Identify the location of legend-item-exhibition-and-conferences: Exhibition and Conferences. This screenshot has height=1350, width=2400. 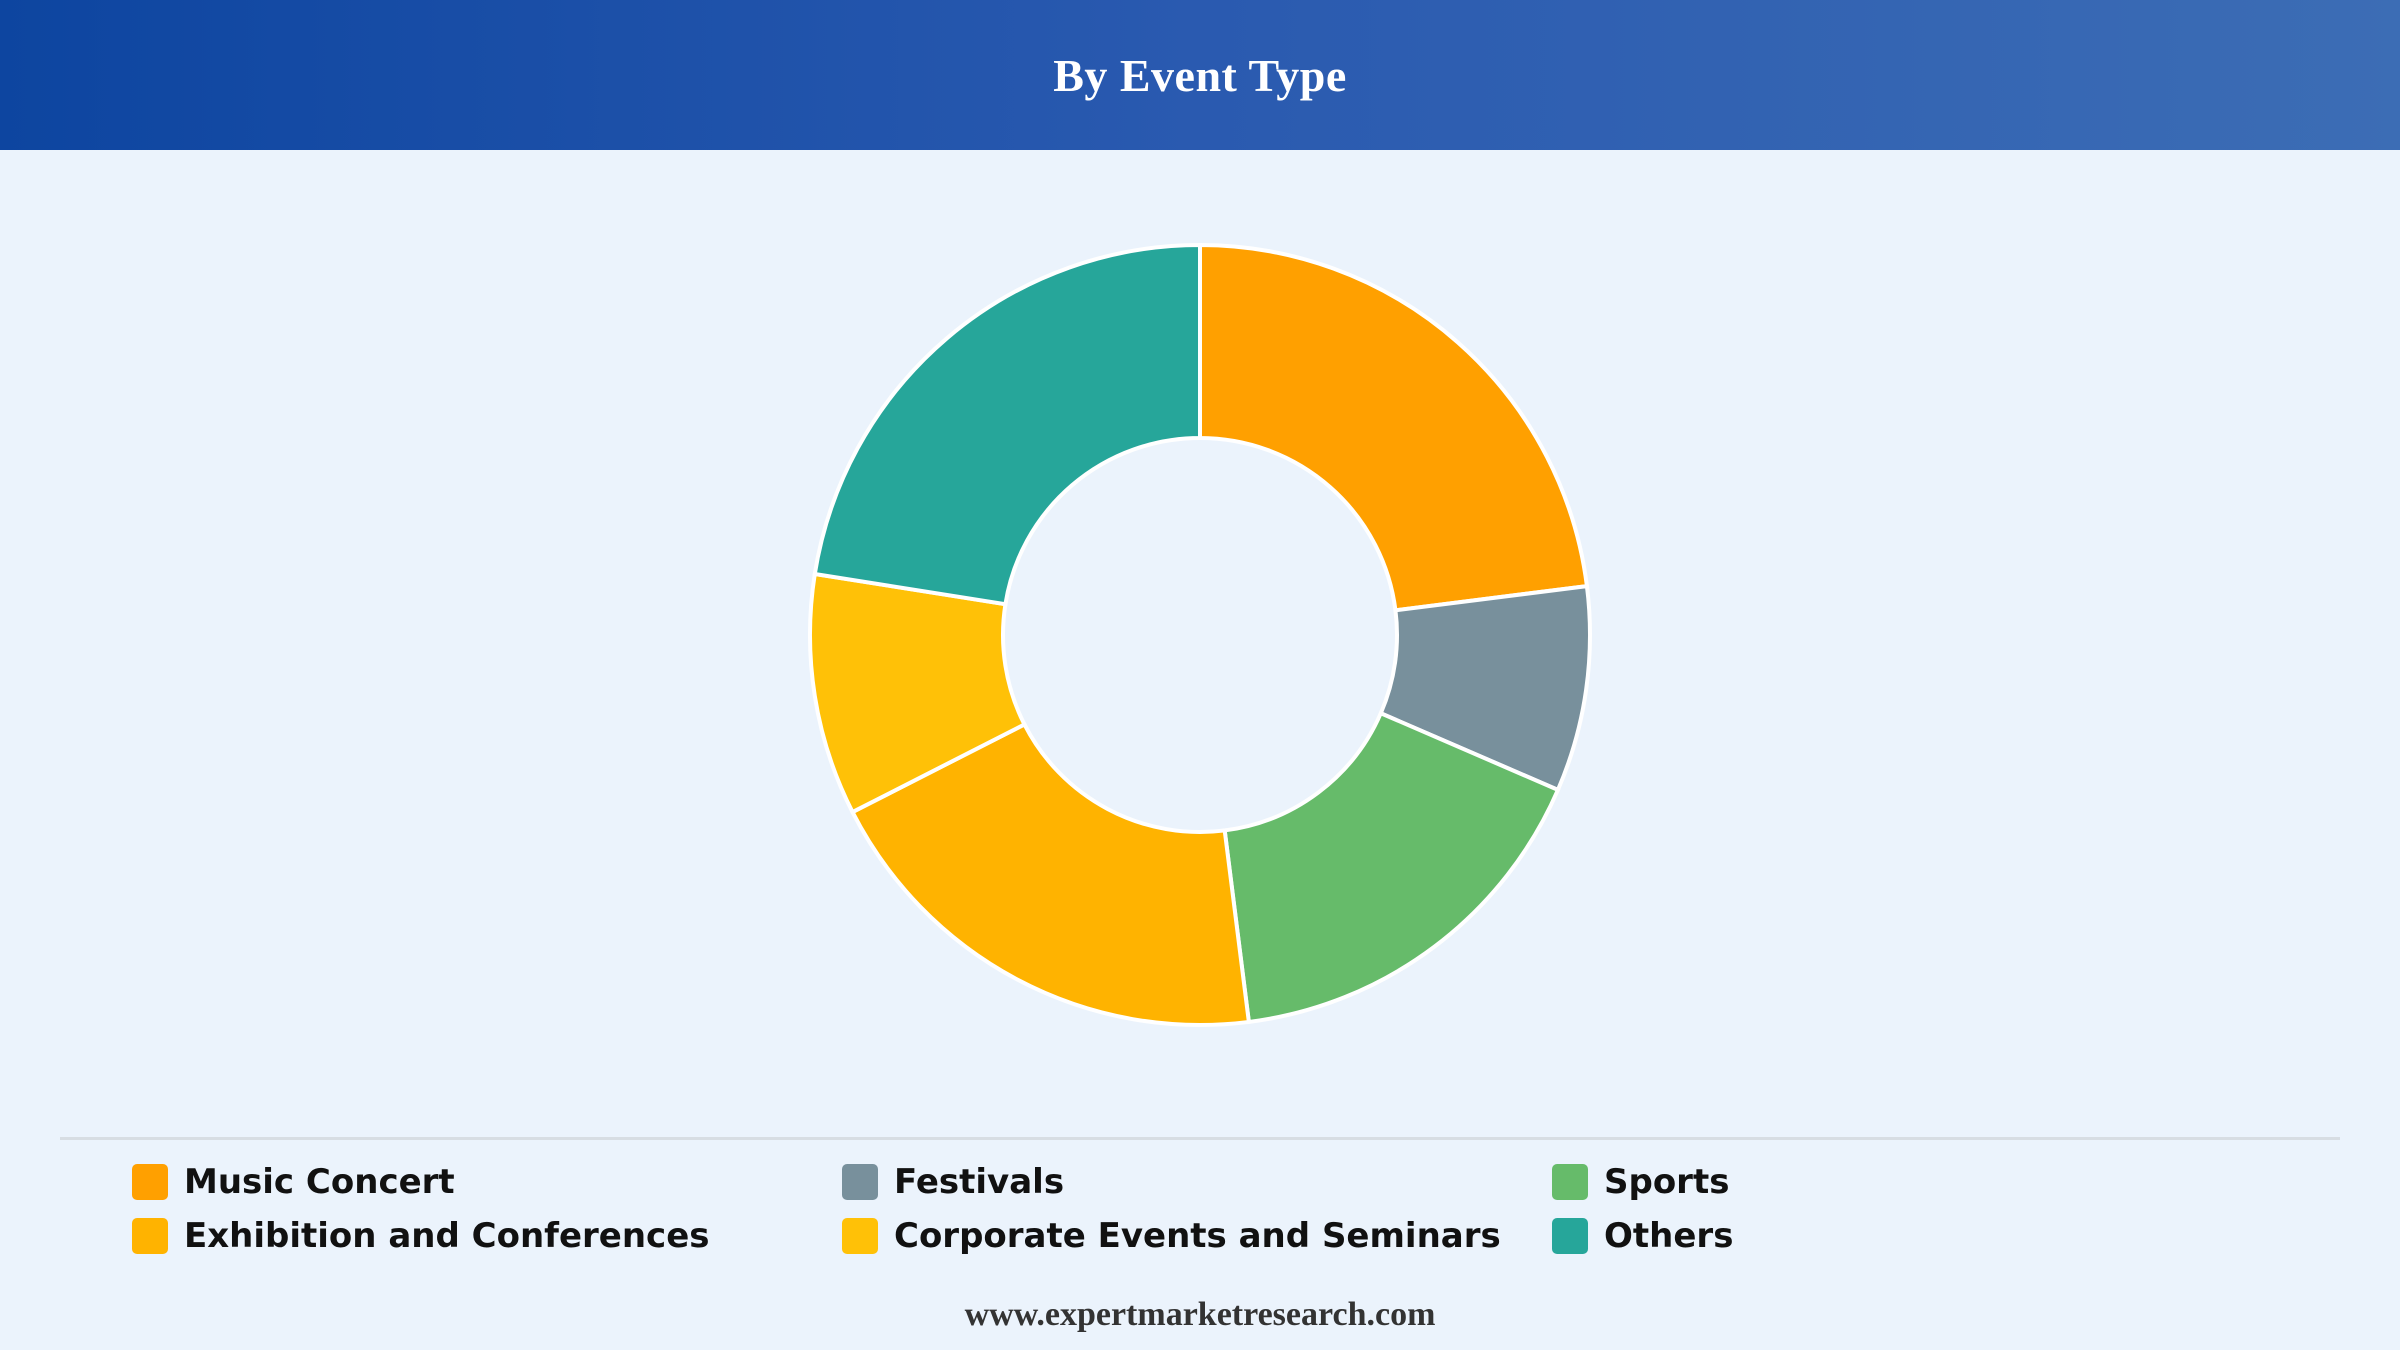
(487, 1236).